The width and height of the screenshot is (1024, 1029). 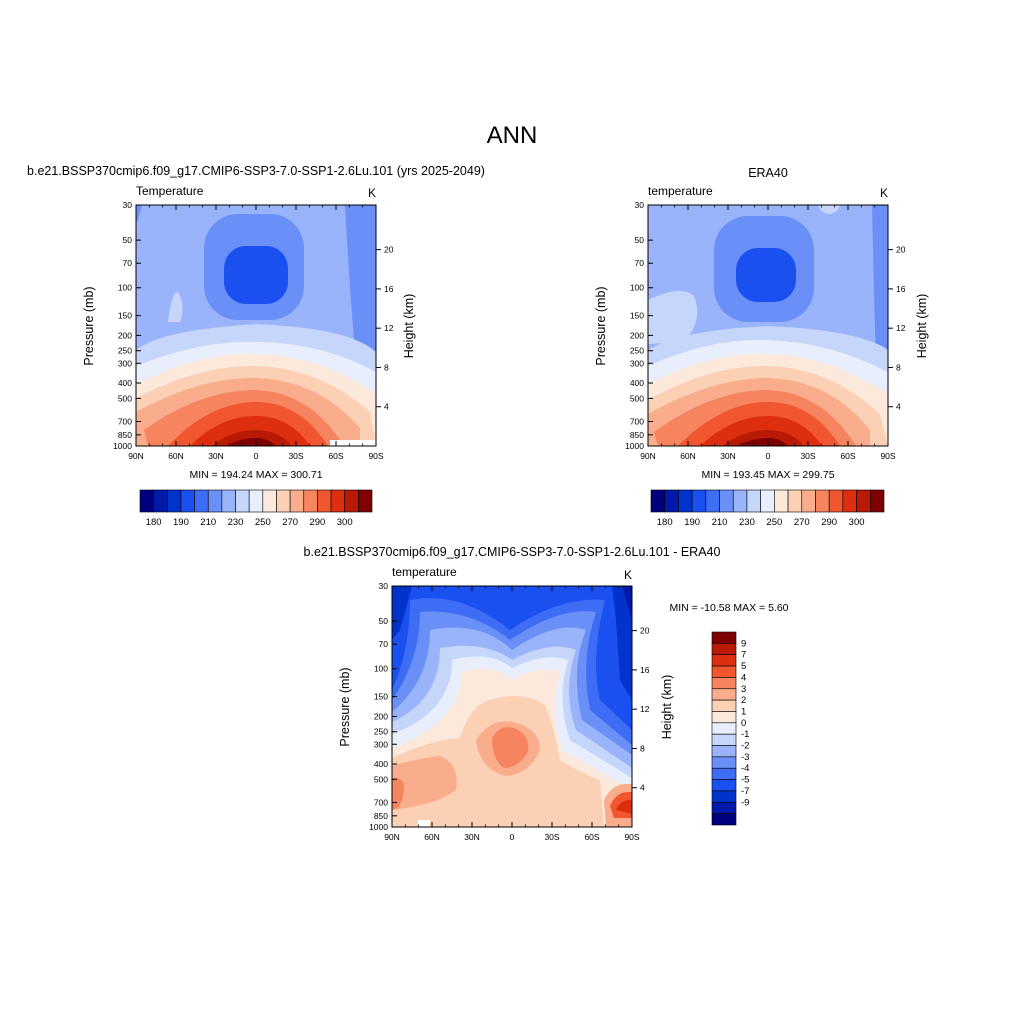 I want to click on panel-title: ERA40, so click(x=768, y=173).